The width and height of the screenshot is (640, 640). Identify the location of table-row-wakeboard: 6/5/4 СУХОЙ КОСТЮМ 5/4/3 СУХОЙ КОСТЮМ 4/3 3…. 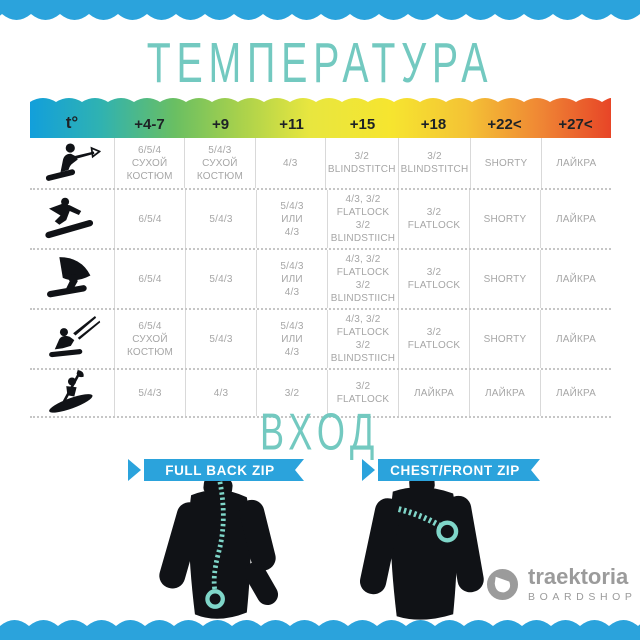
(320, 164).